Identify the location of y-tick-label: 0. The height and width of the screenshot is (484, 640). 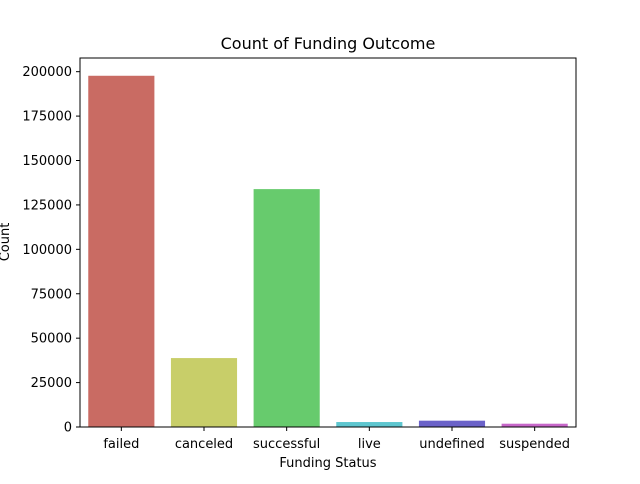
(68, 428).